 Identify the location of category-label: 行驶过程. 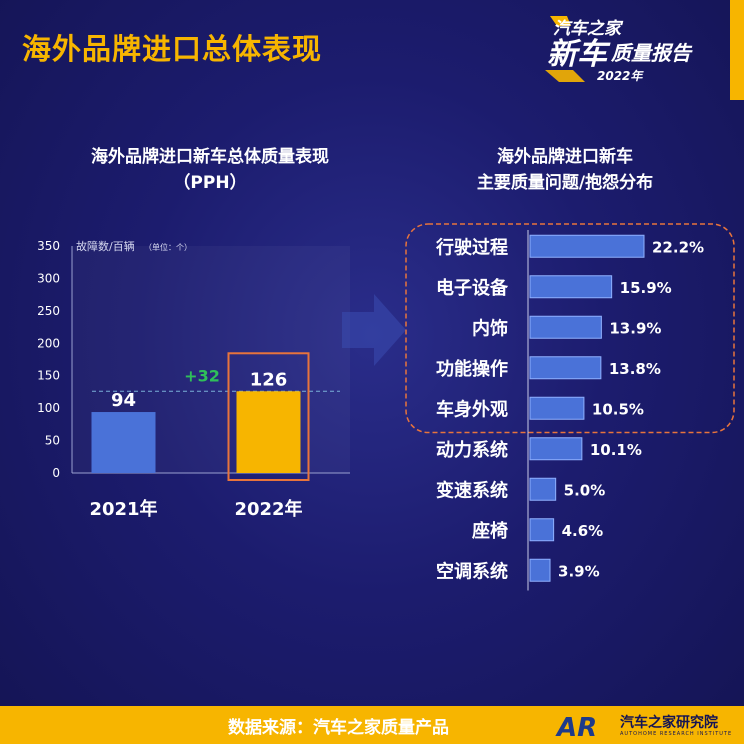
(471, 247).